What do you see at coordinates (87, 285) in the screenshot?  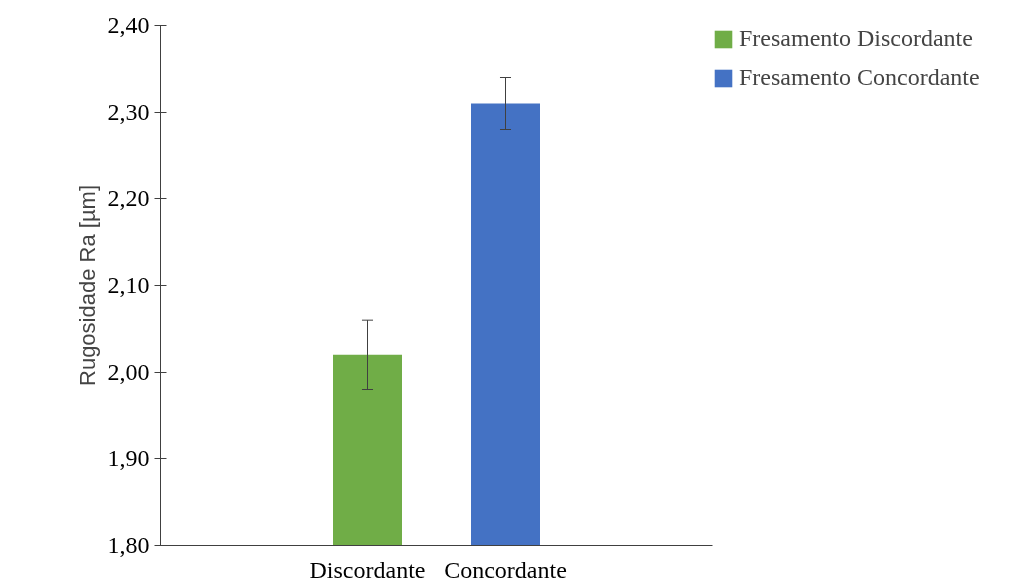 I see `y-axis-title: Rugosidade Ra [µm]` at bounding box center [87, 285].